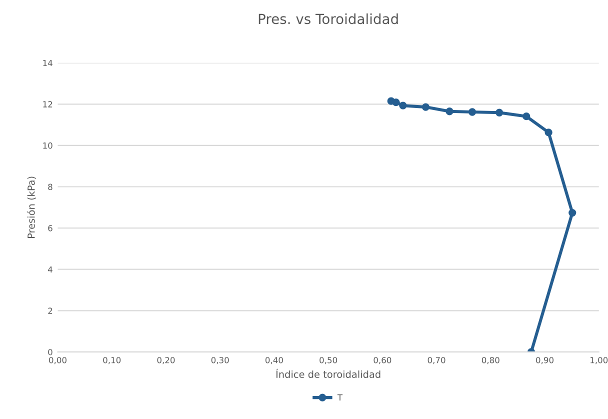 Image resolution: width=608 pixels, height=419 pixels. Describe the element at coordinates (383, 360) in the screenshot. I see `x-tick-label: 0,60` at that location.